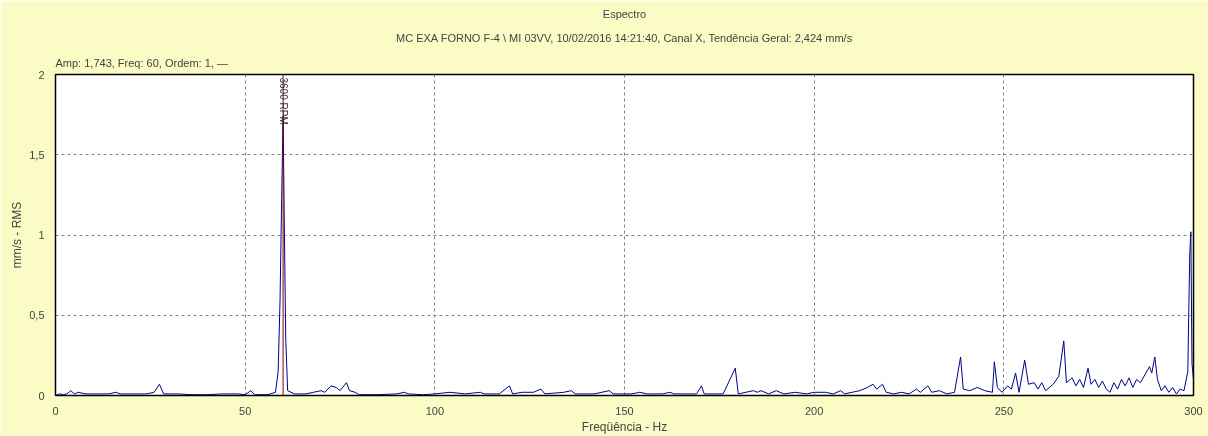 Image resolution: width=1208 pixels, height=436 pixels. What do you see at coordinates (1193, 410) in the screenshot?
I see `x-tick-label: 300` at bounding box center [1193, 410].